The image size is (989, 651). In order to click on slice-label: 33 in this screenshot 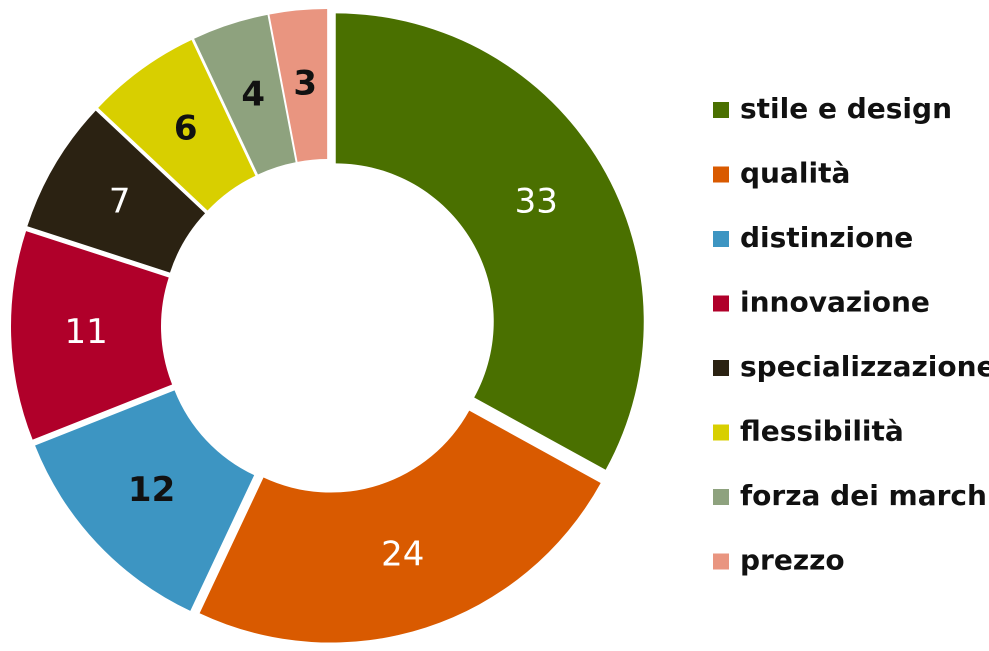, I will do `click(536, 201)`.